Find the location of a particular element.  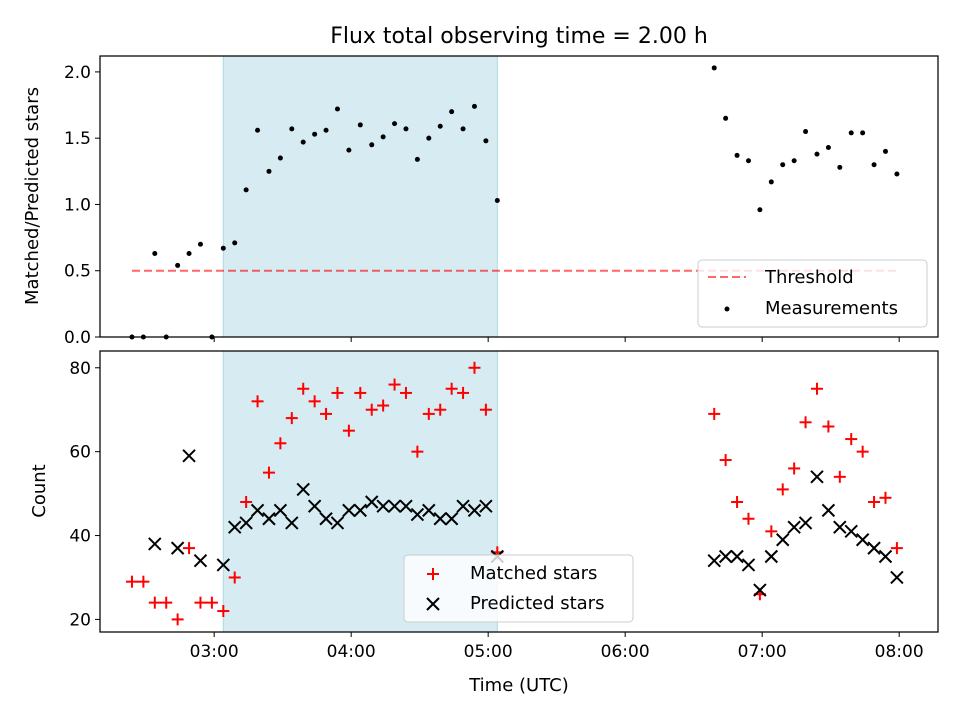

x-tick-label: 03:00 is located at coordinates (214, 652).